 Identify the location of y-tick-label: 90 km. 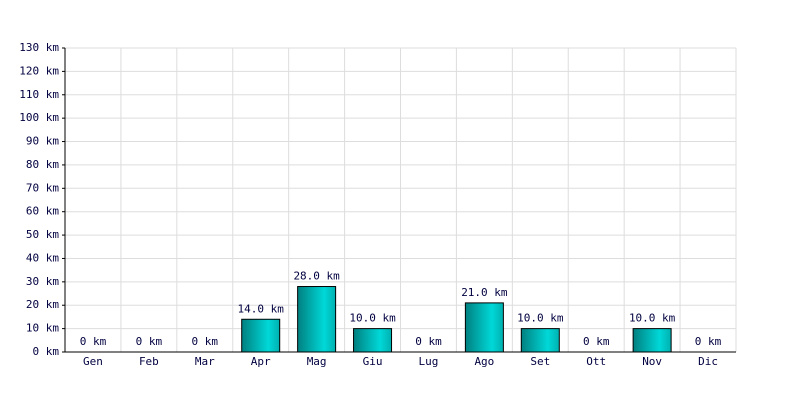
(42, 141).